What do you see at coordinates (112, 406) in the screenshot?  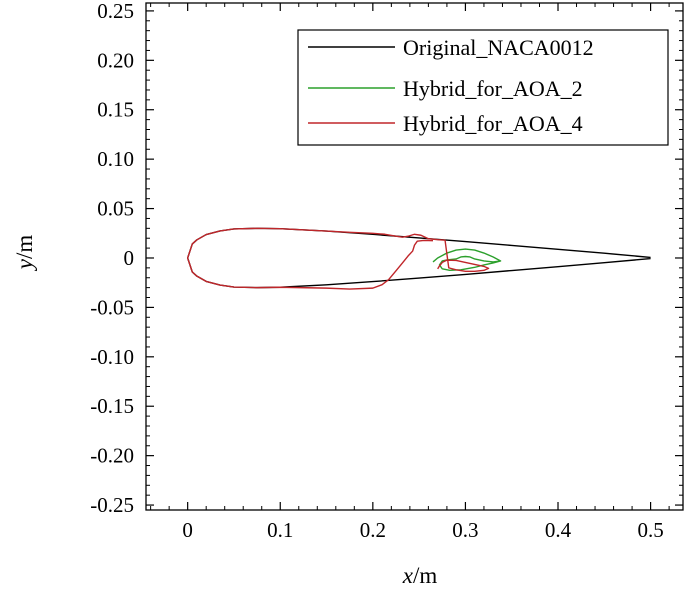 I see `y-tick-label: -0.15` at bounding box center [112, 406].